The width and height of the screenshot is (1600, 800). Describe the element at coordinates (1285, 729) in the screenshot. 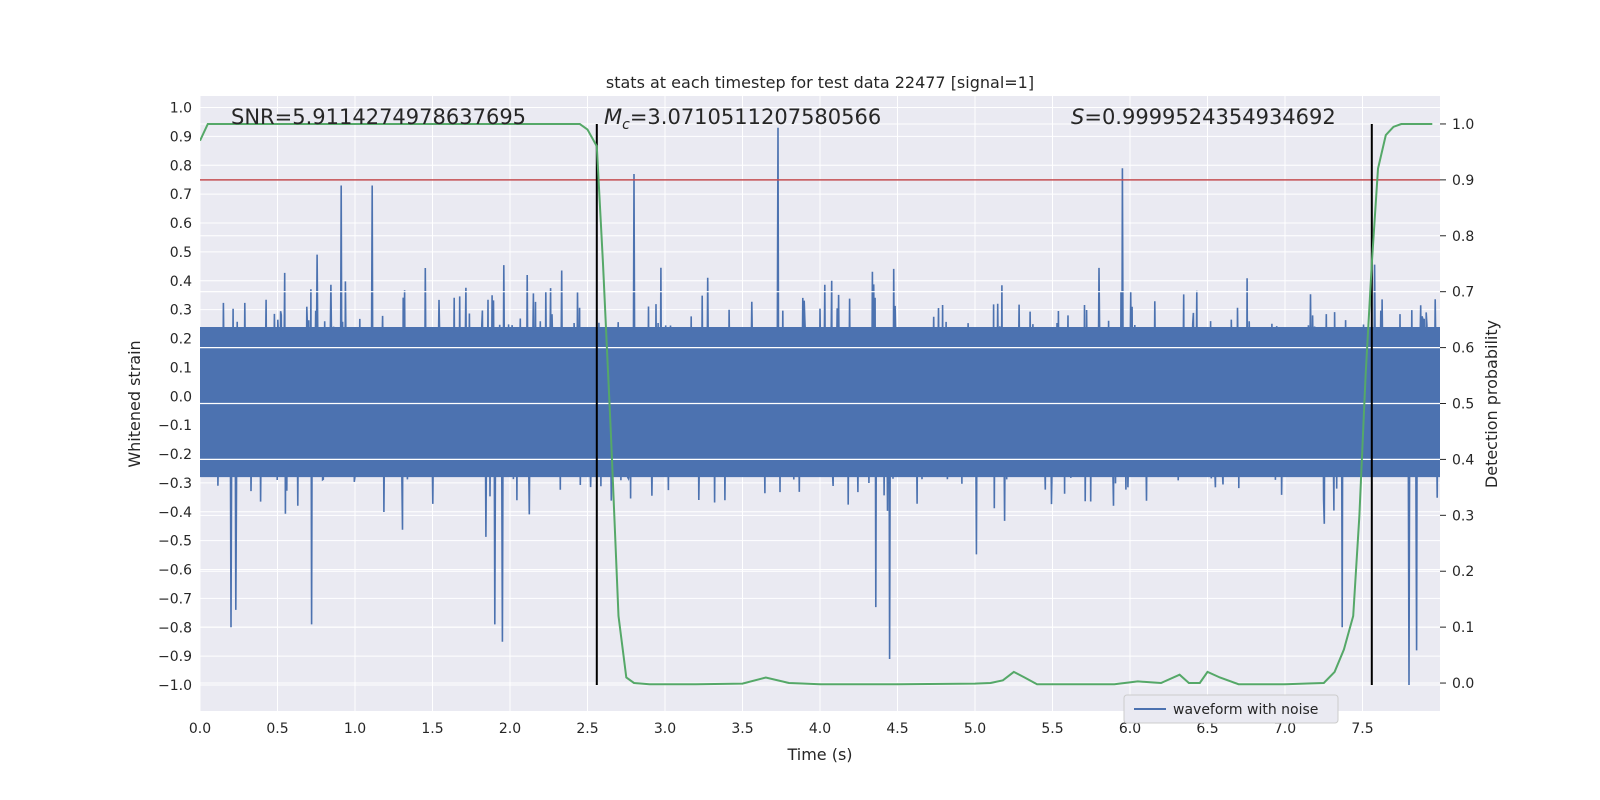

I see `x-tick-label: 7.0` at that location.